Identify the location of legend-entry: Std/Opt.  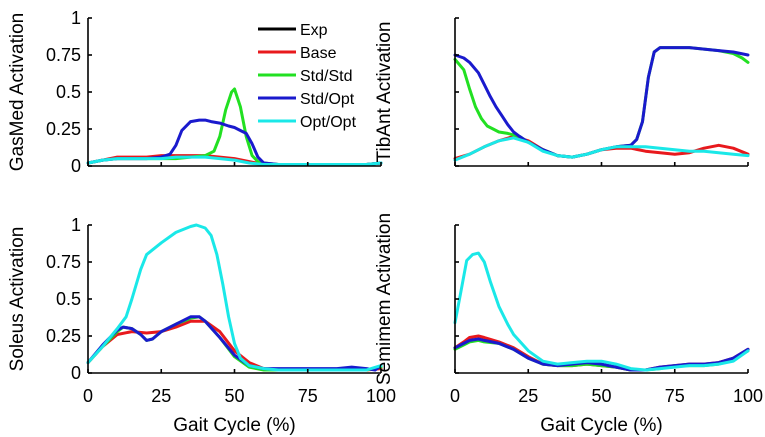
(327, 99).